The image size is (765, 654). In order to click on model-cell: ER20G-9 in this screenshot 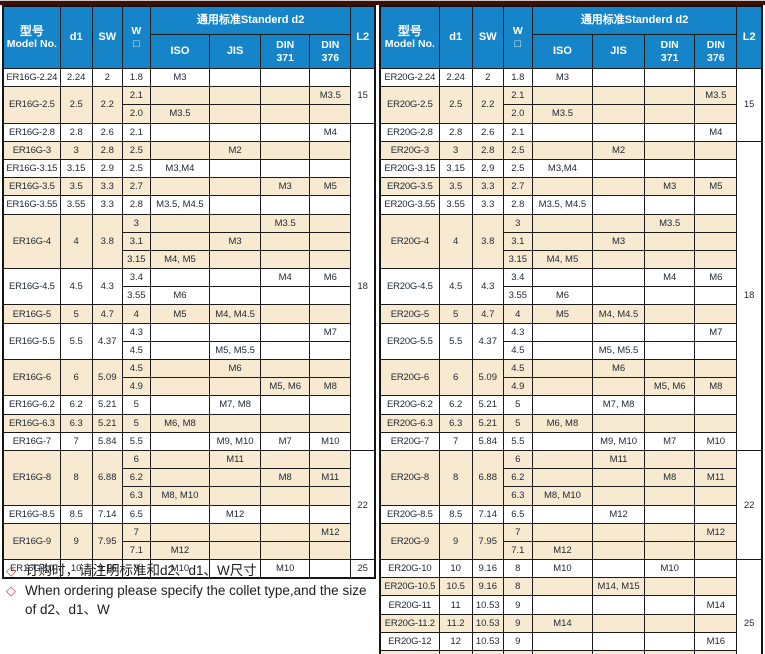, I will do `click(409, 541)`.